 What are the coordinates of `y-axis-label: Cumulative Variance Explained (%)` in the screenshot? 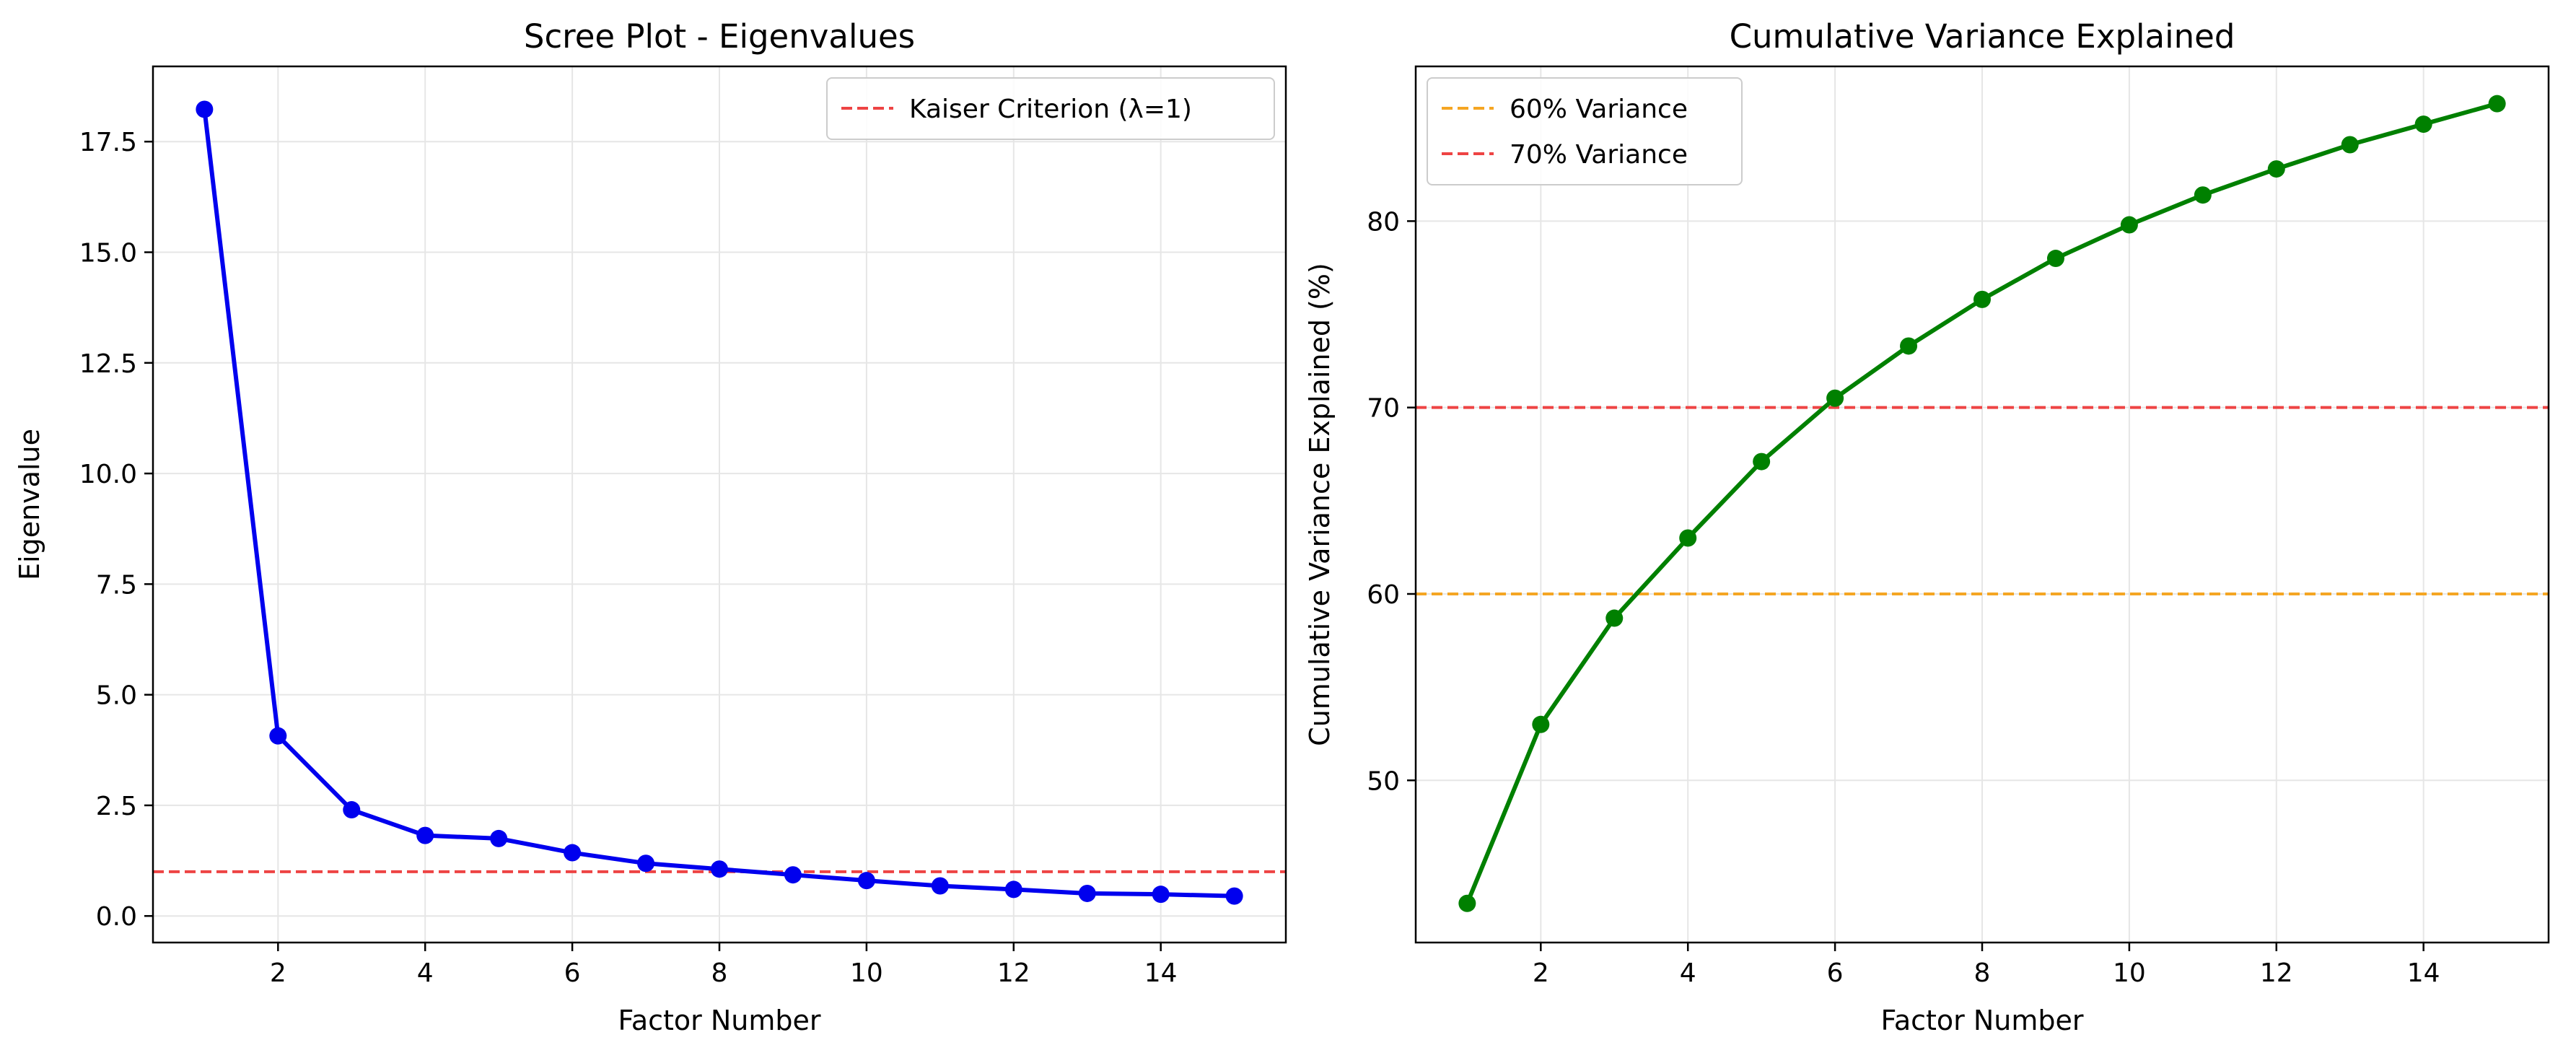 It's located at (1320, 504).